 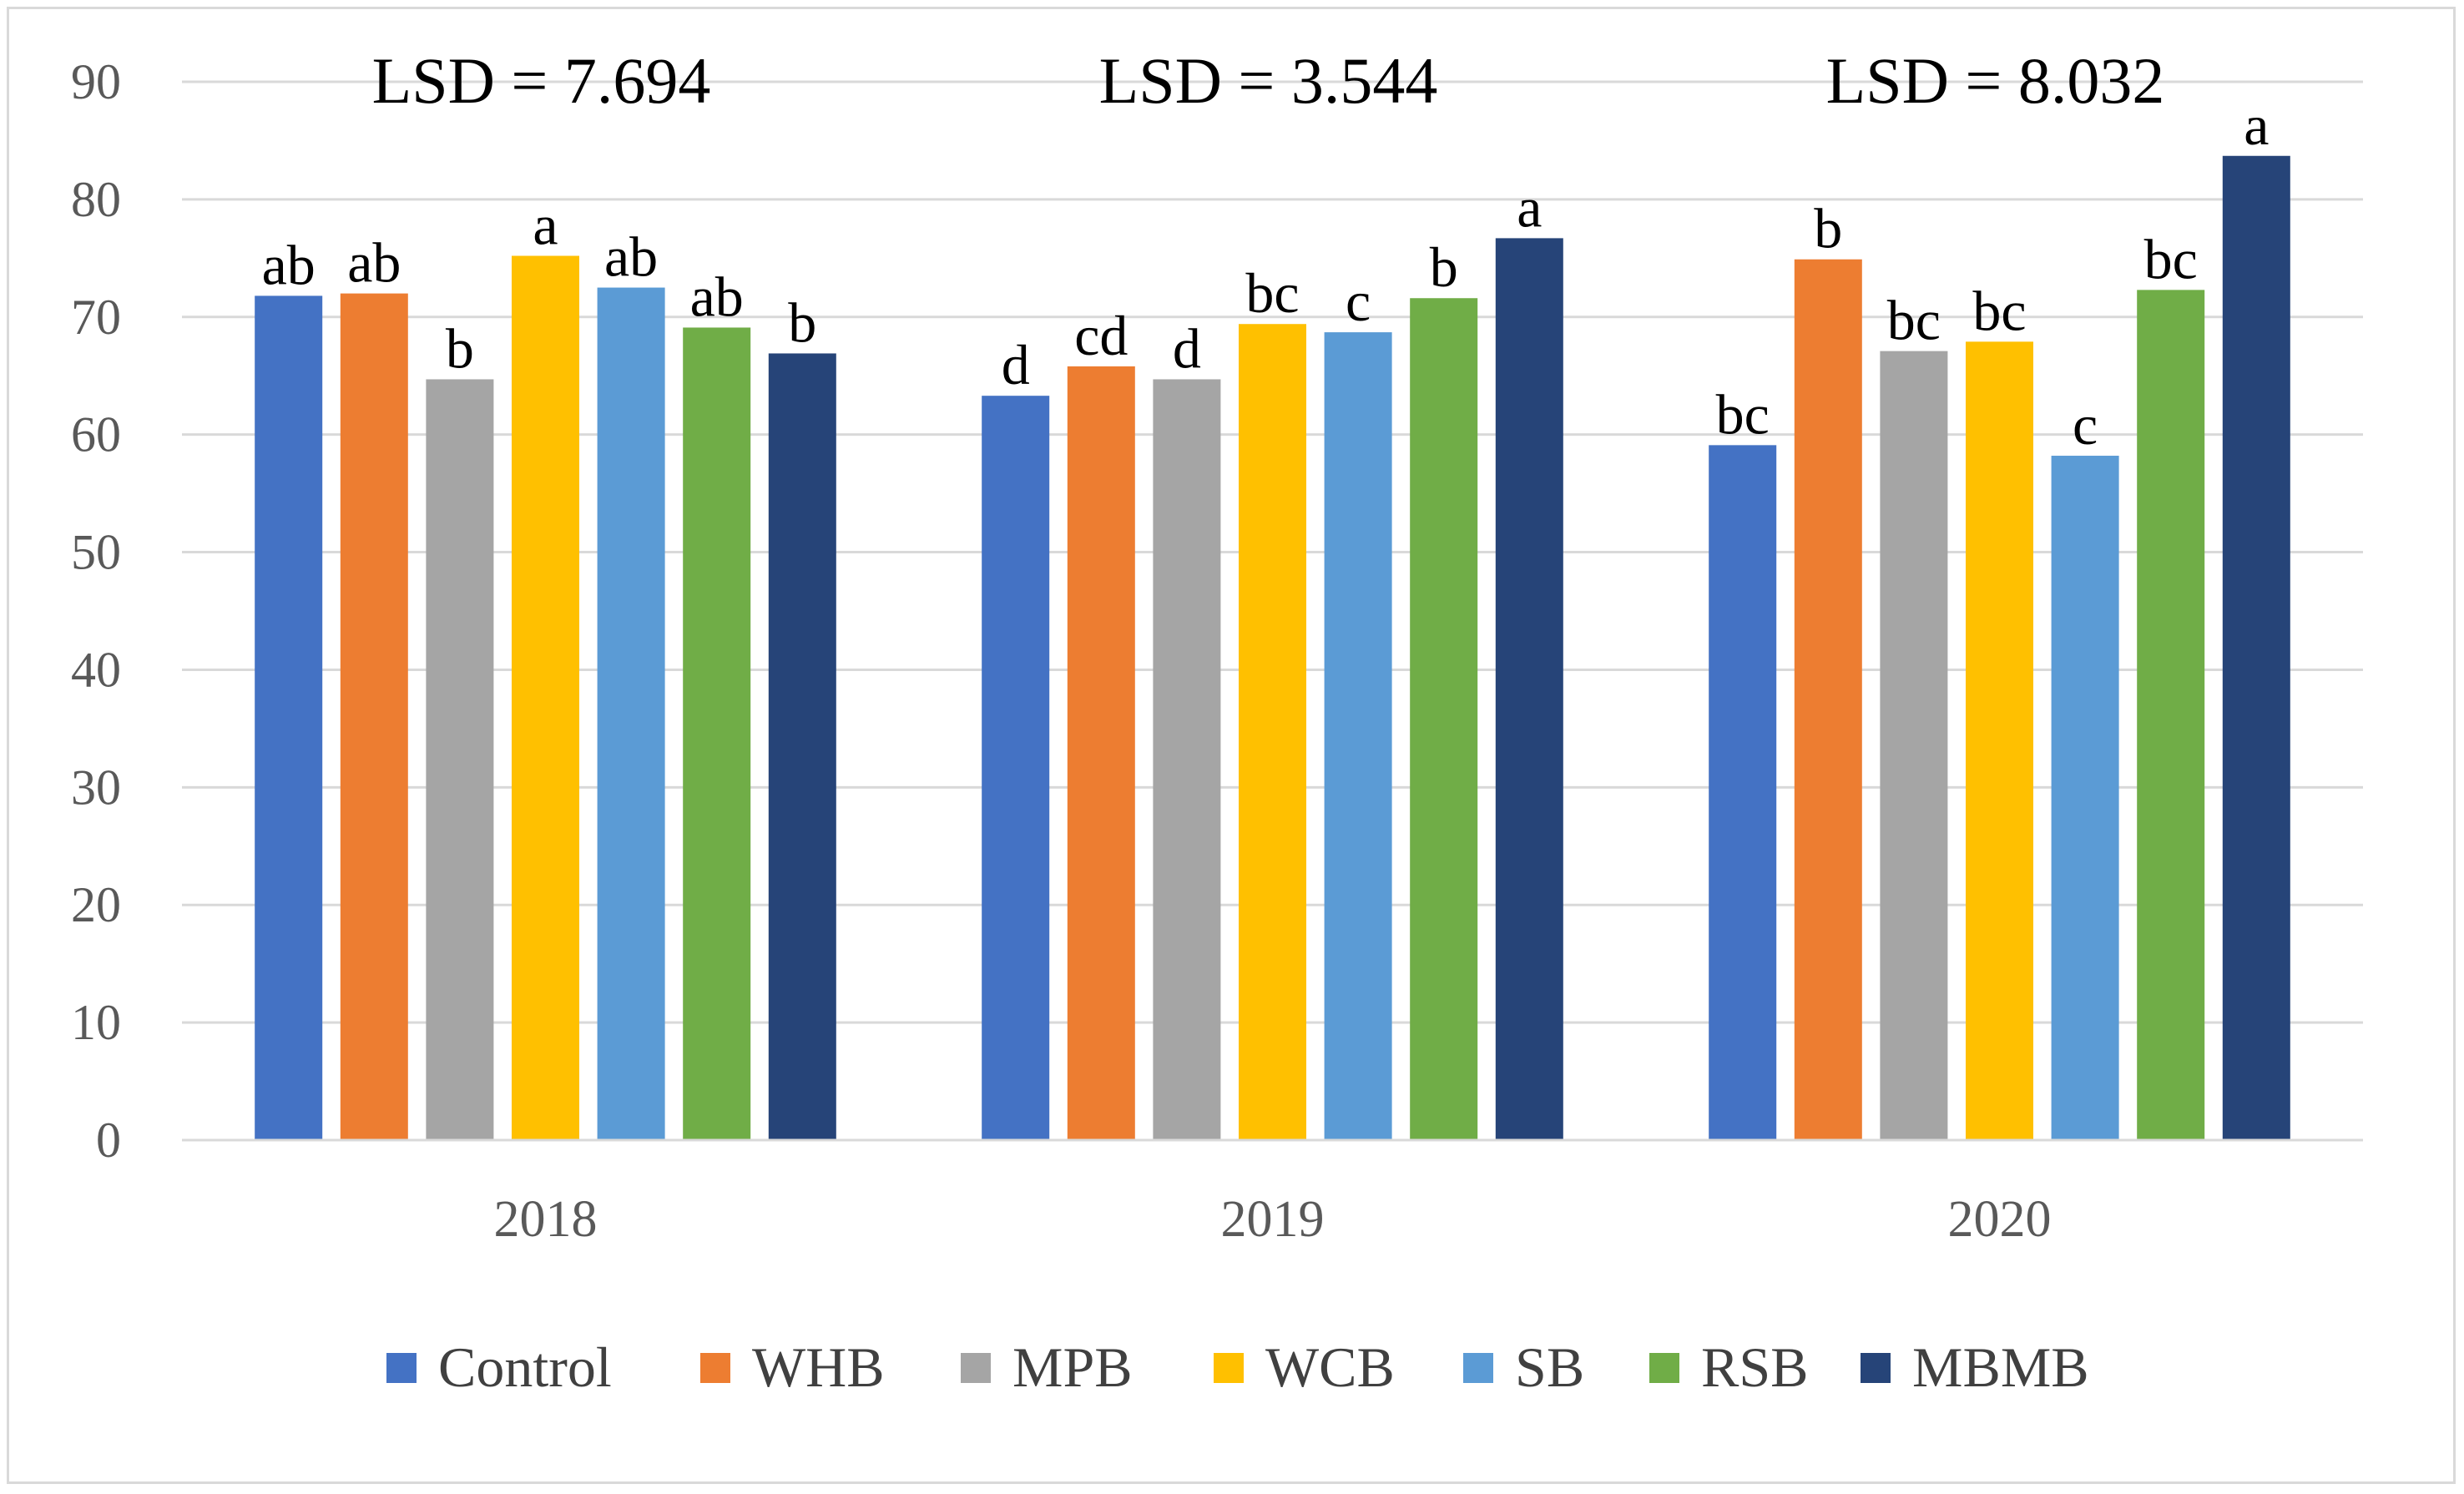 I want to click on legend-label: SB, so click(x=1549, y=1367).